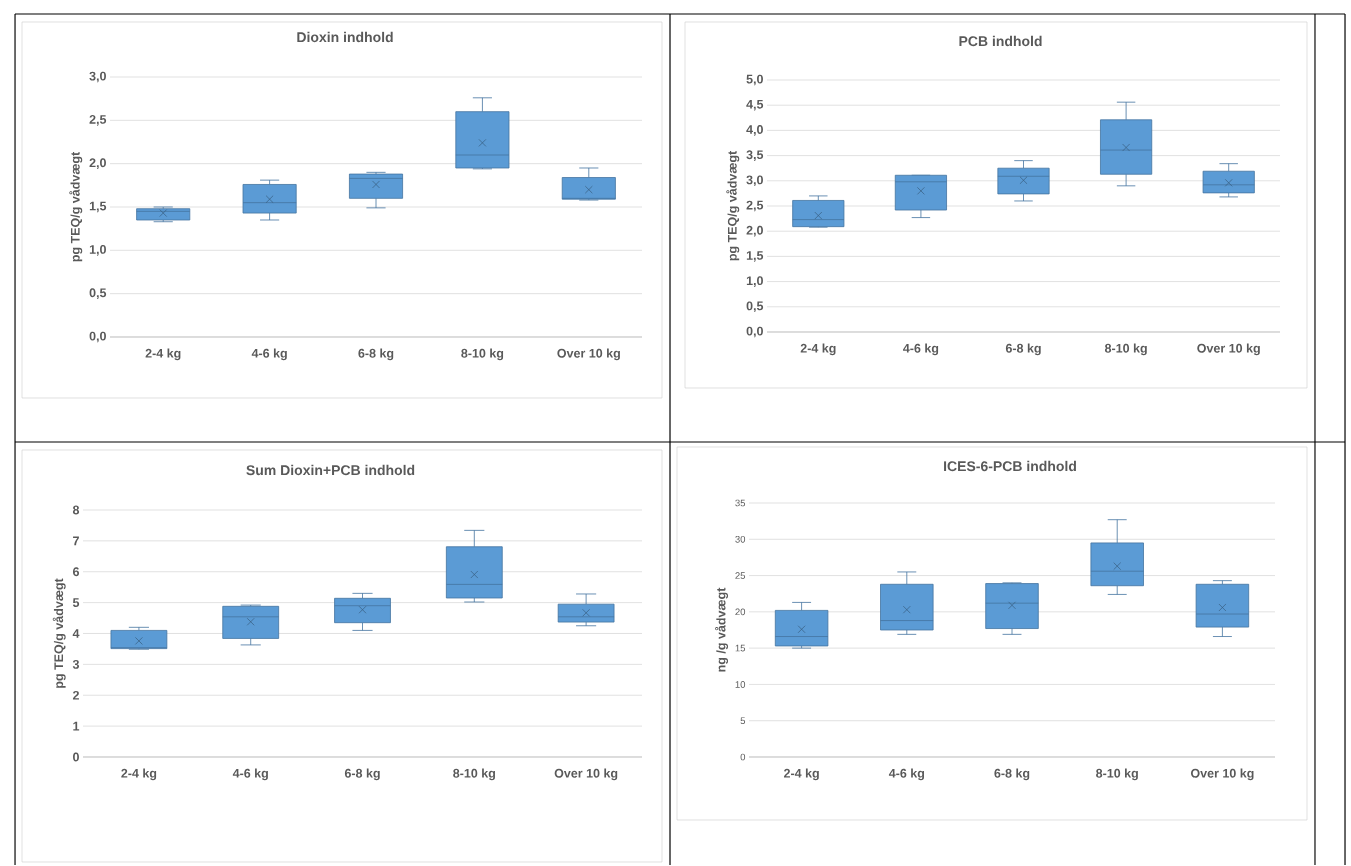  Describe the element at coordinates (76, 541) in the screenshot. I see `y-tick-label: 7` at that location.